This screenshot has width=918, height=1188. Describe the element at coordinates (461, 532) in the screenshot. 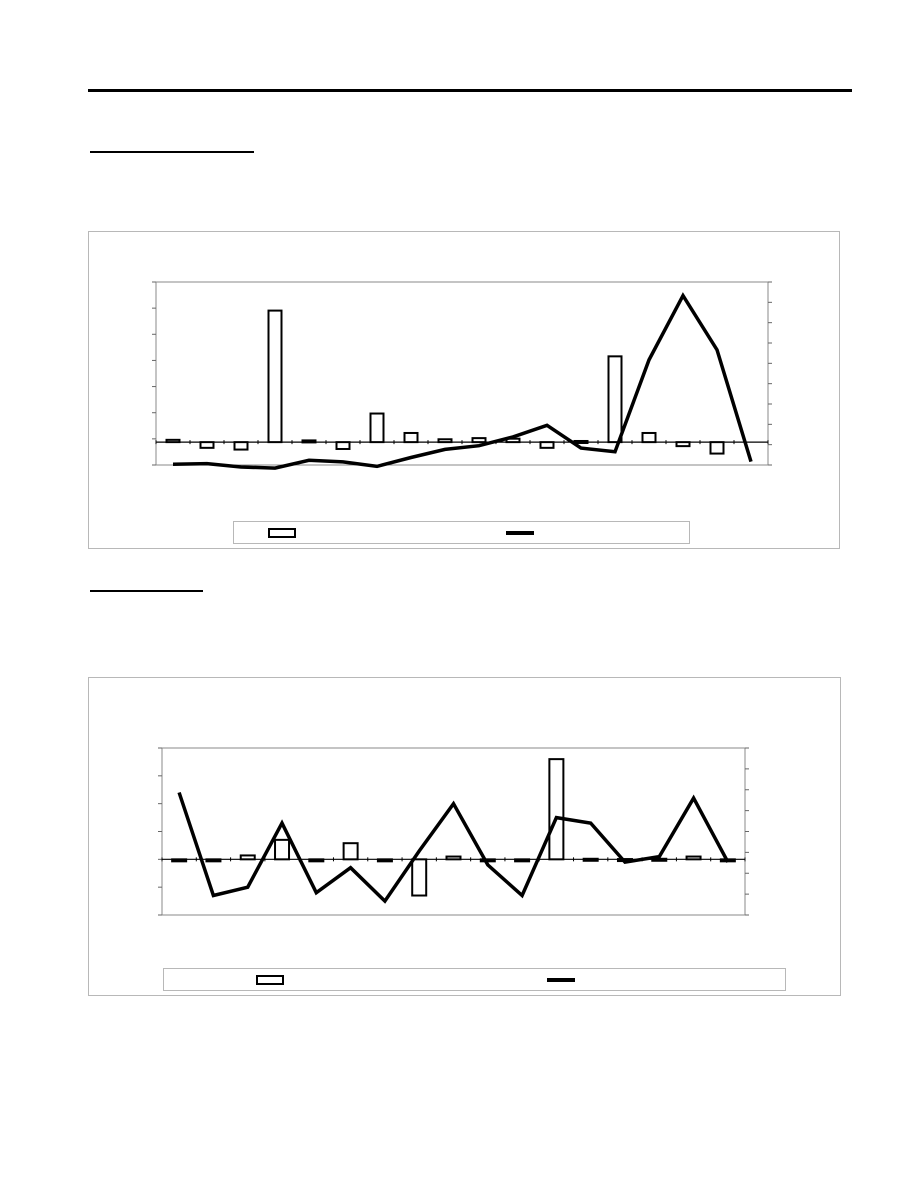

I see `chart-1-legend` at that location.